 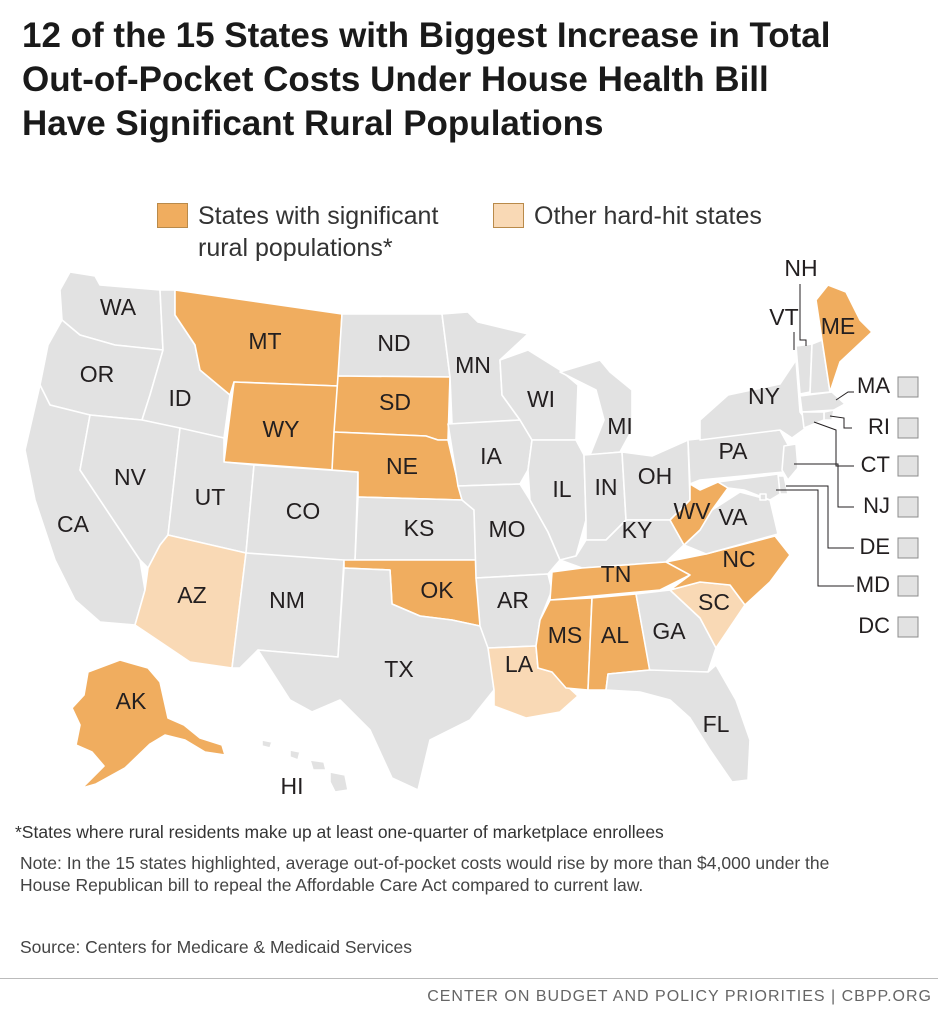 What do you see at coordinates (844, 396) in the screenshot?
I see `leader-MA` at bounding box center [844, 396].